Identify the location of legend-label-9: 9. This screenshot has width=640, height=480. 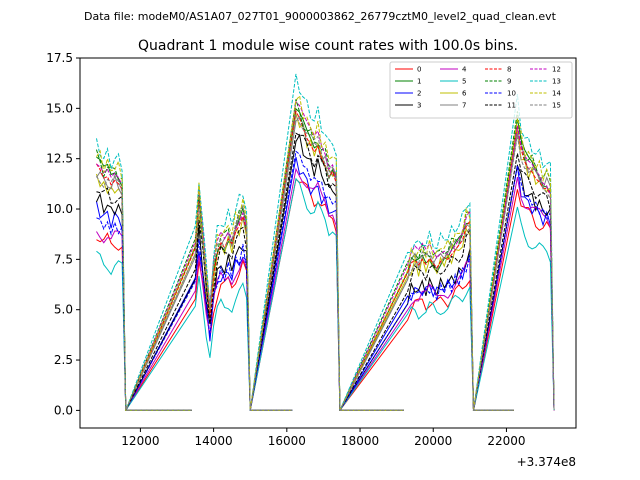
(509, 82).